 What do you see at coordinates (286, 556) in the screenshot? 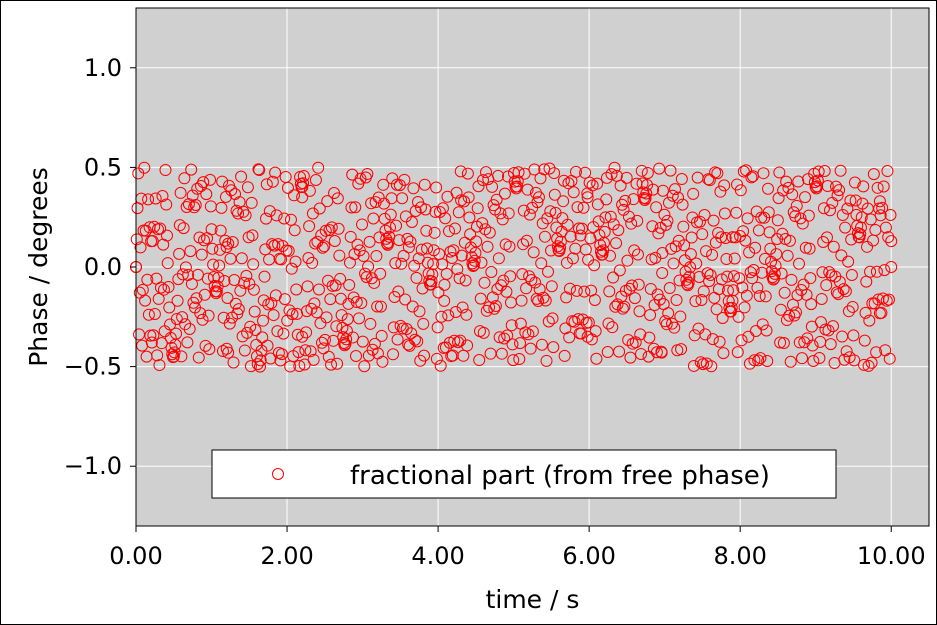
I see `x-tick-label: 2.00` at bounding box center [286, 556].